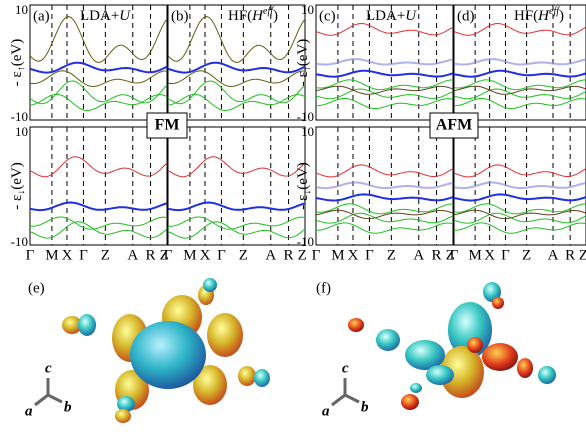 The width and height of the screenshot is (586, 432). What do you see at coordinates (304, 186) in the screenshot?
I see `y-axis-label: - ε↓(eV)` at bounding box center [304, 186].